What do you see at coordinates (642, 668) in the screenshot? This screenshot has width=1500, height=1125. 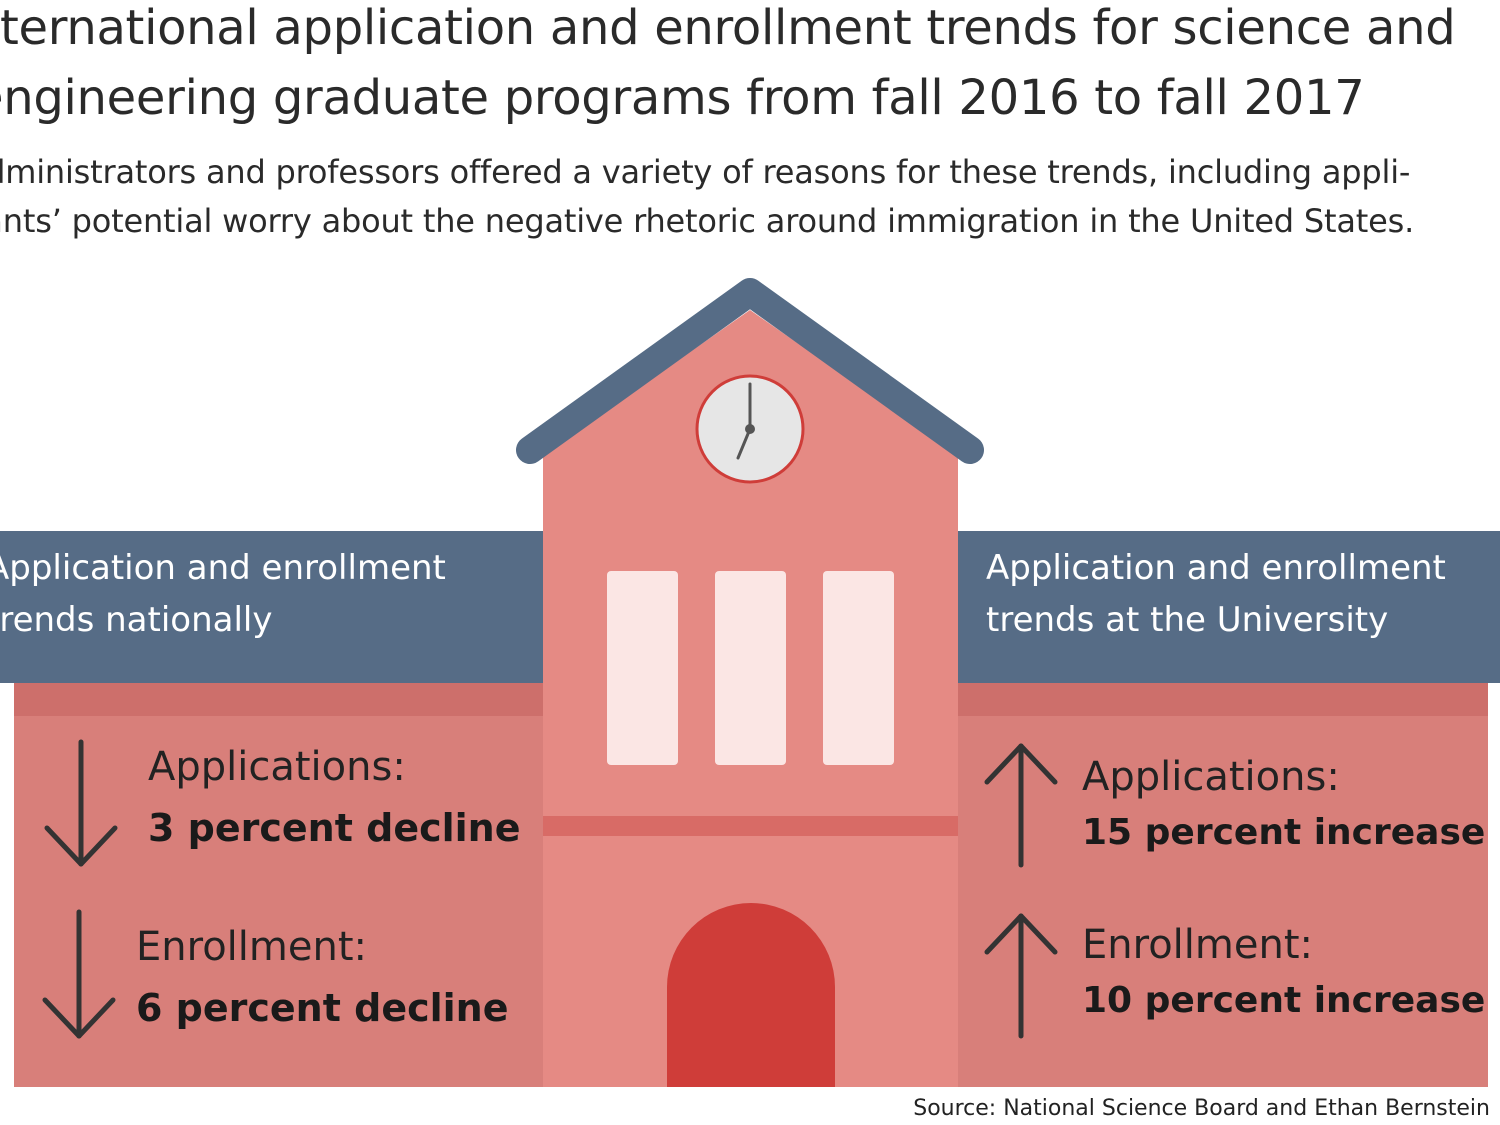 I see `tower-window-left` at bounding box center [642, 668].